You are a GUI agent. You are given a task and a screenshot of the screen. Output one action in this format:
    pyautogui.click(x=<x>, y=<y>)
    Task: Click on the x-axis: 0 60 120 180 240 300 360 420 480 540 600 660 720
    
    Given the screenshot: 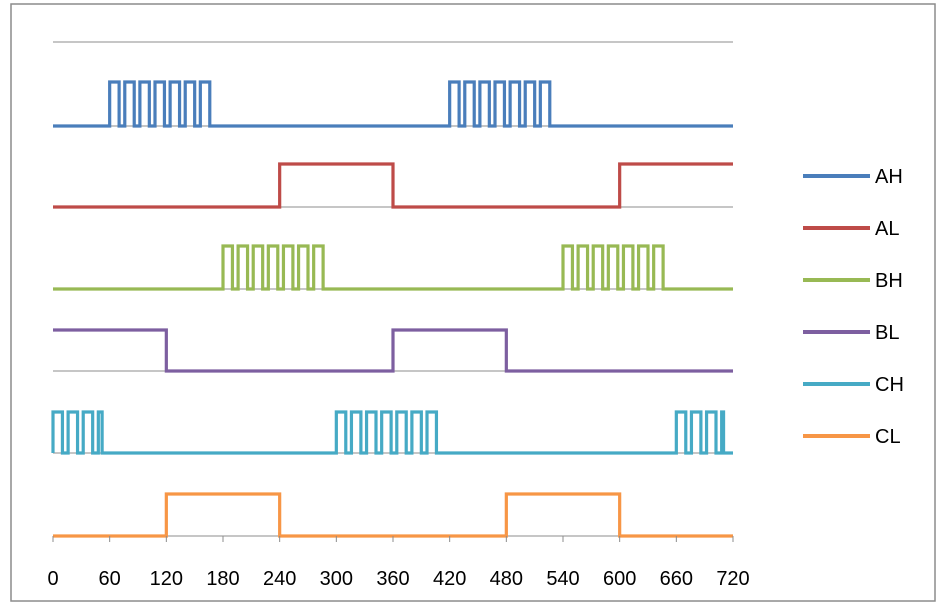 What is the action you would take?
    pyautogui.click(x=398, y=563)
    